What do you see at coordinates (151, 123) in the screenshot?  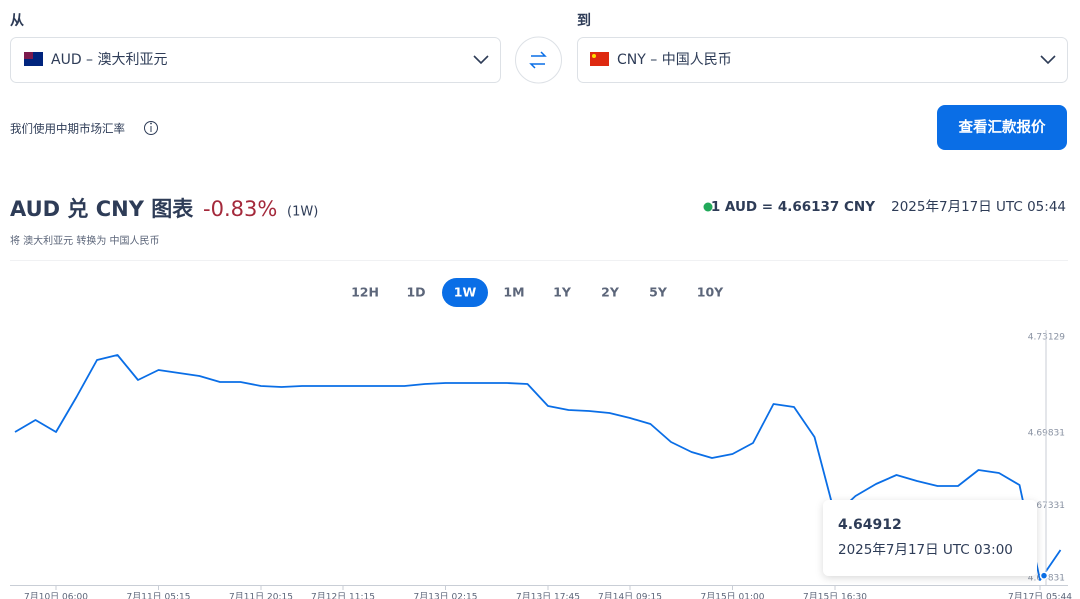 I see `info-dot` at bounding box center [151, 123].